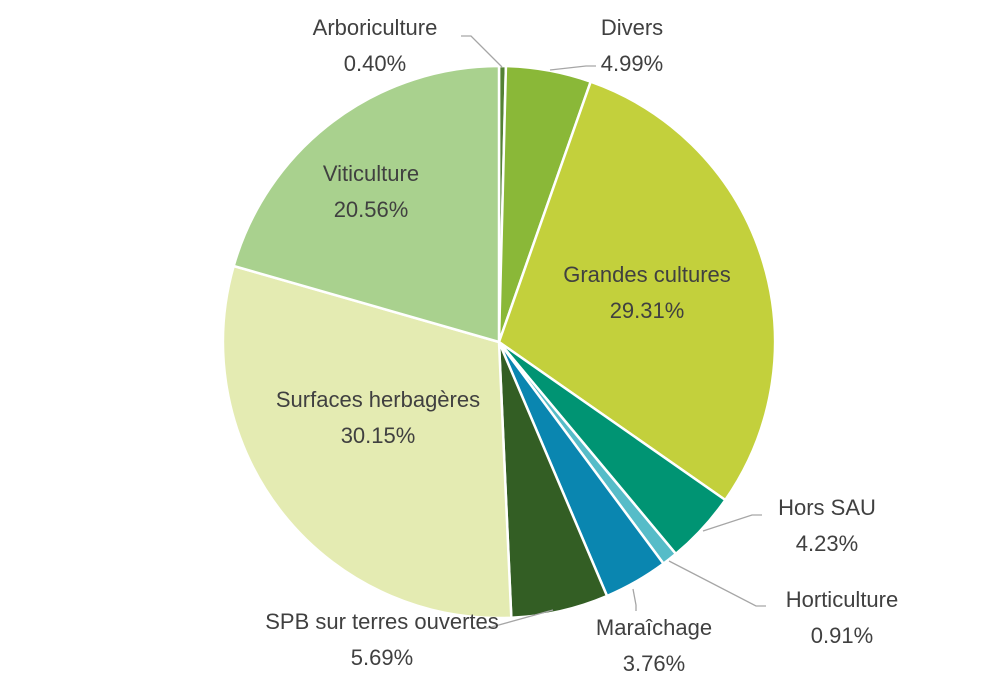 Image resolution: width=998 pixels, height=686 pixels. I want to click on slice-name-label: Surfaces herbagères, so click(378, 399).